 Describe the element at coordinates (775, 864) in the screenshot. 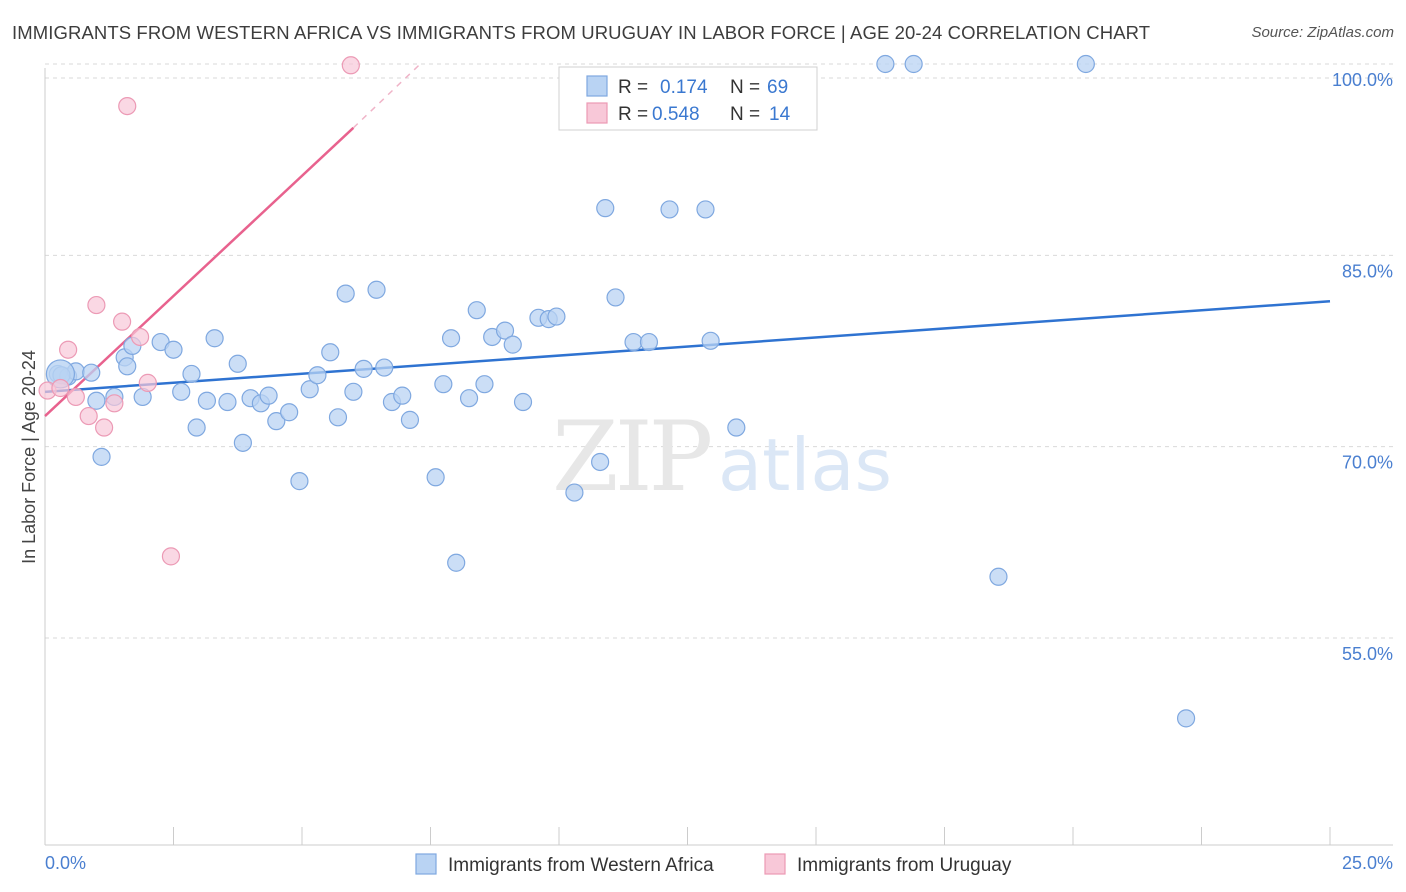

I see `series-legend-swatch-pink` at that location.